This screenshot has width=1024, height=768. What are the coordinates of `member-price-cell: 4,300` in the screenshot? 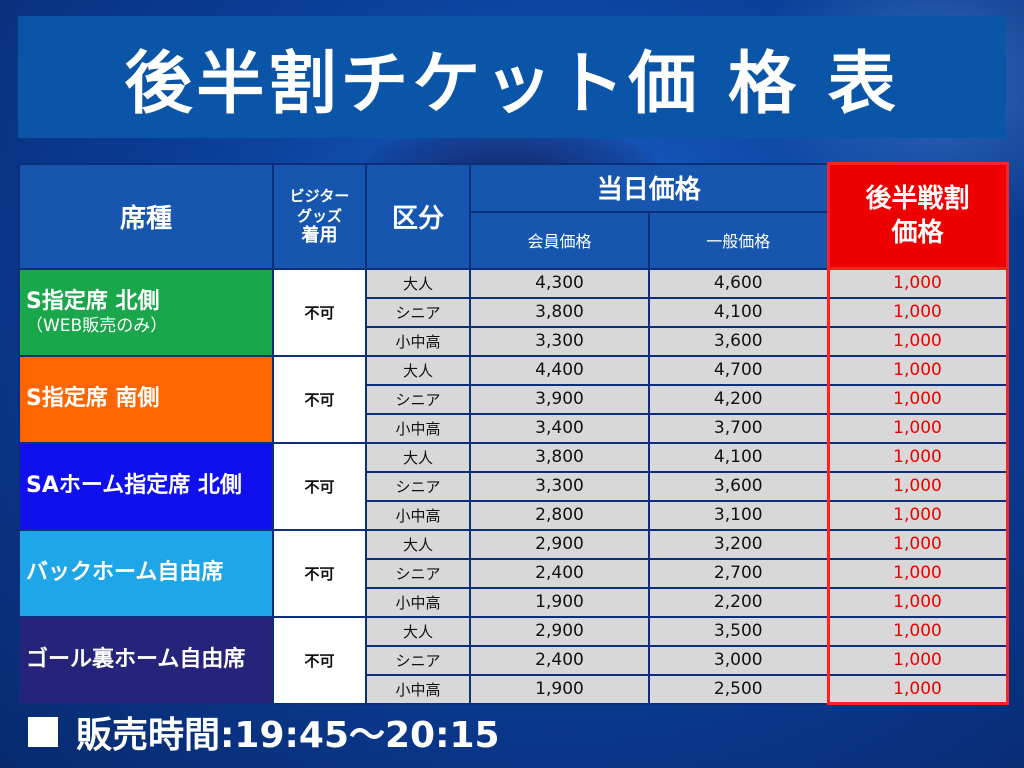 It's located at (559, 283).